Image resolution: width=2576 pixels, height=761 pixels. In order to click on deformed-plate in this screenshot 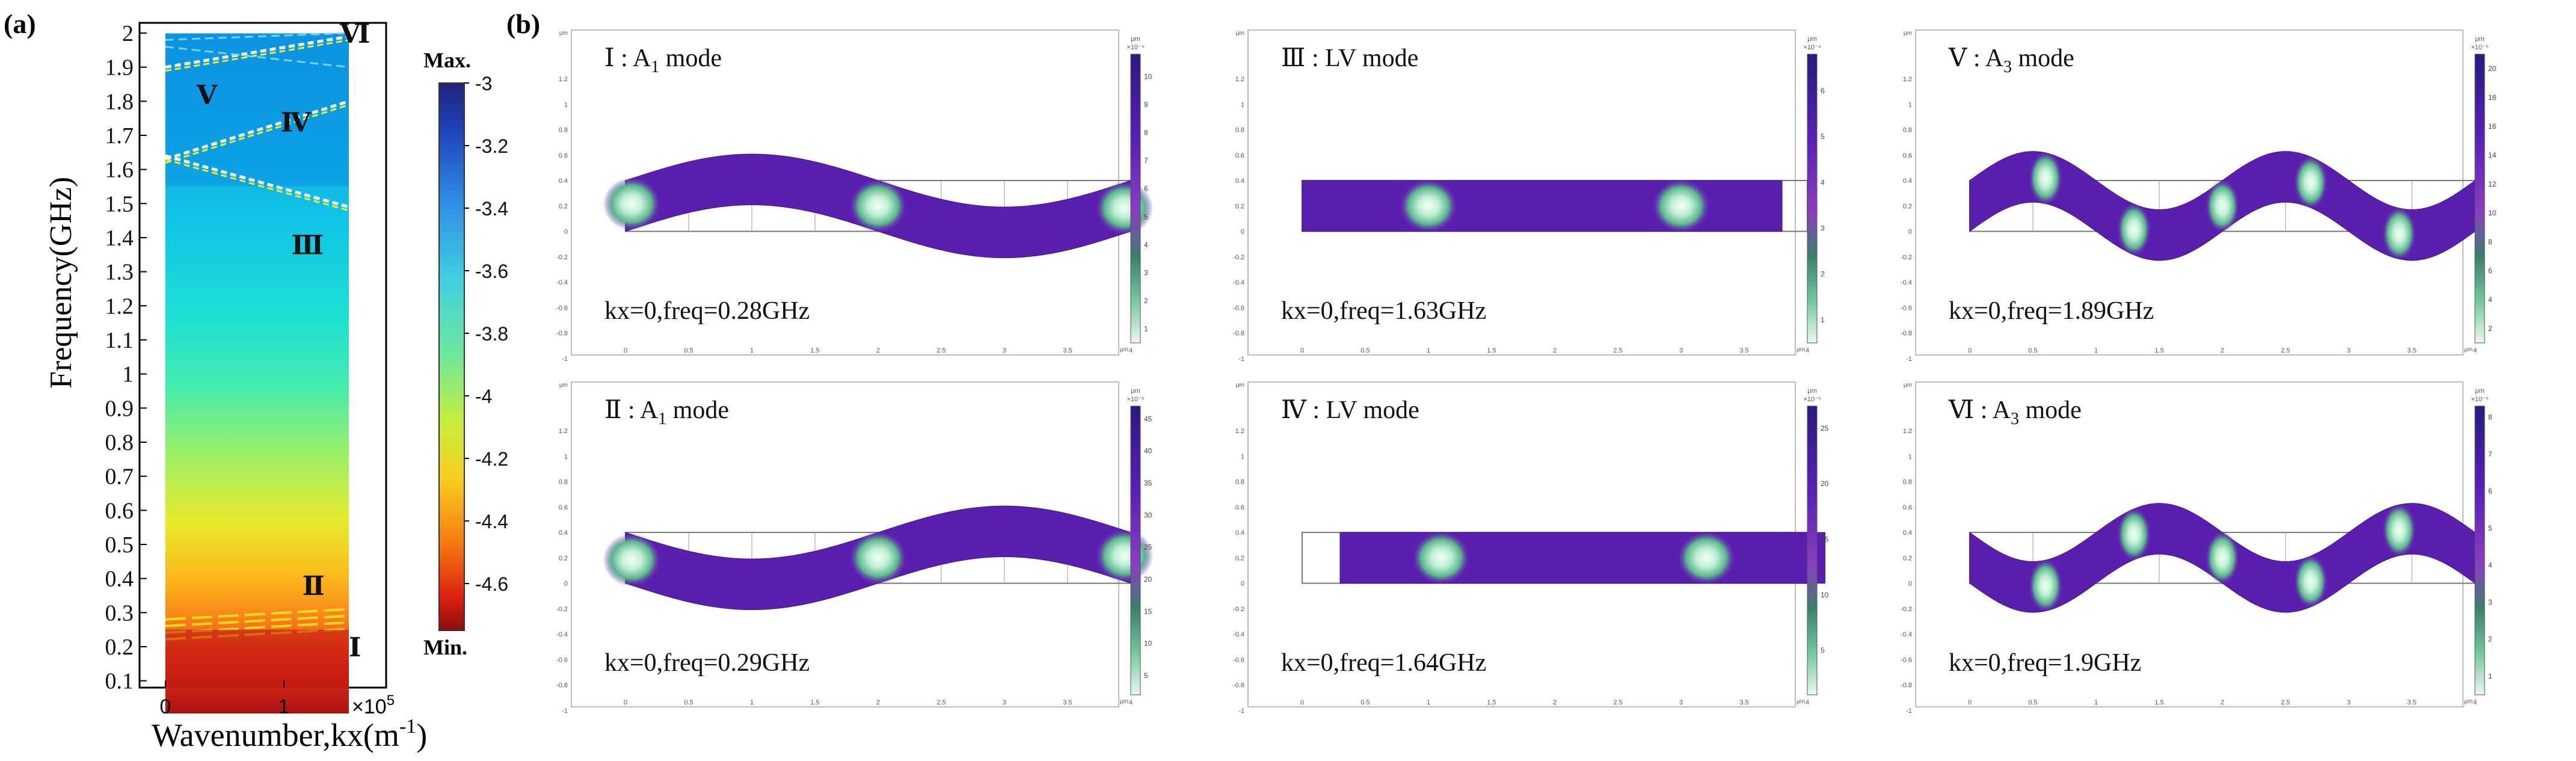, I will do `click(1542, 206)`.